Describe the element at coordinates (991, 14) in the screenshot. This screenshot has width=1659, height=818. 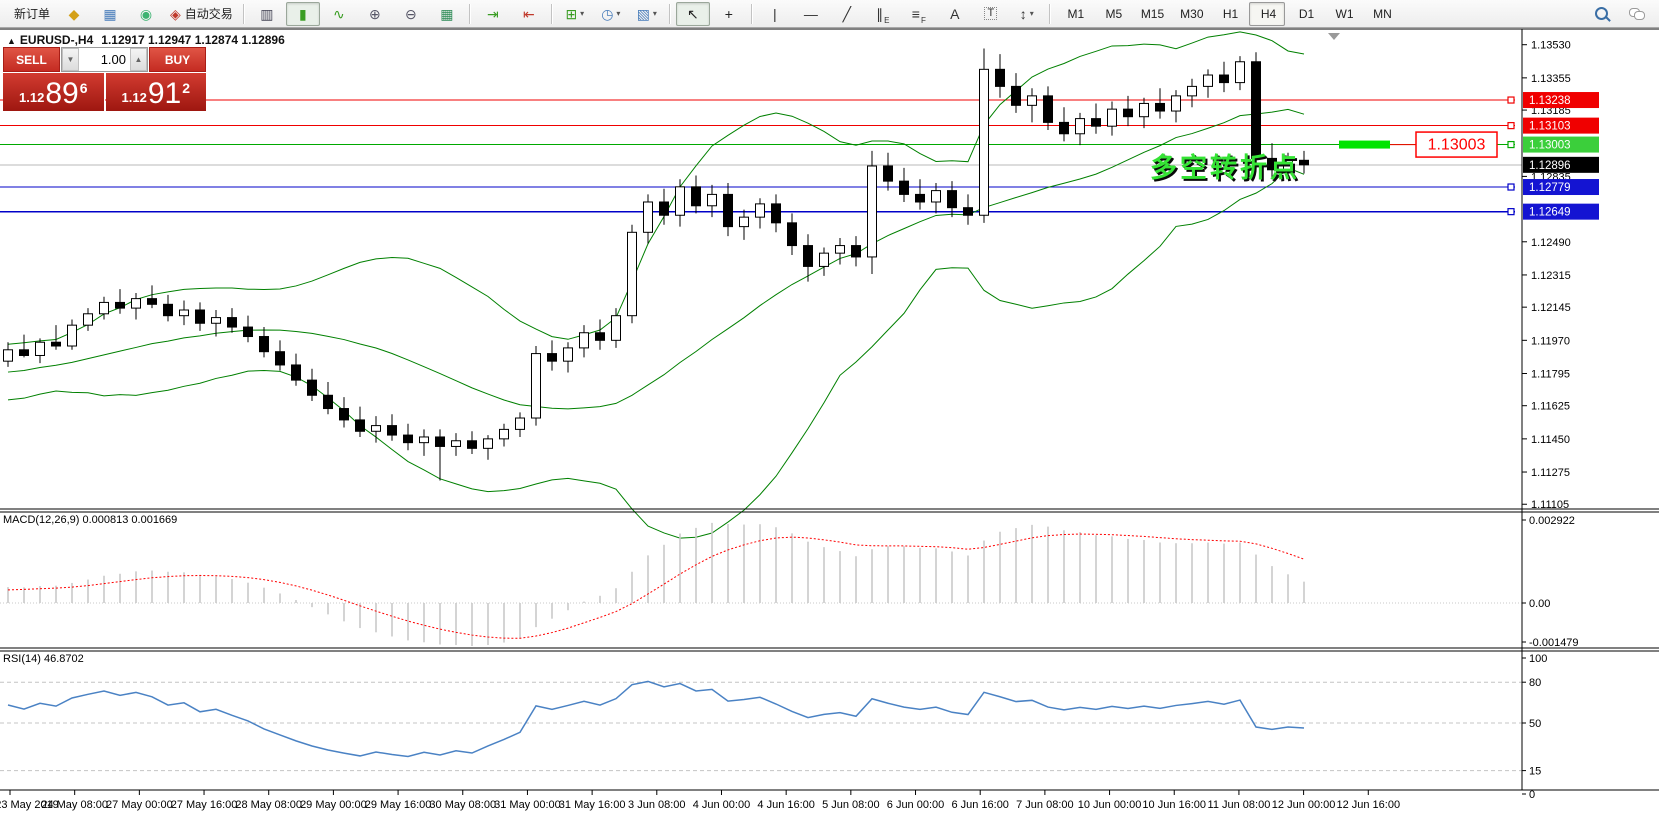
I see `label-button: T` at that location.